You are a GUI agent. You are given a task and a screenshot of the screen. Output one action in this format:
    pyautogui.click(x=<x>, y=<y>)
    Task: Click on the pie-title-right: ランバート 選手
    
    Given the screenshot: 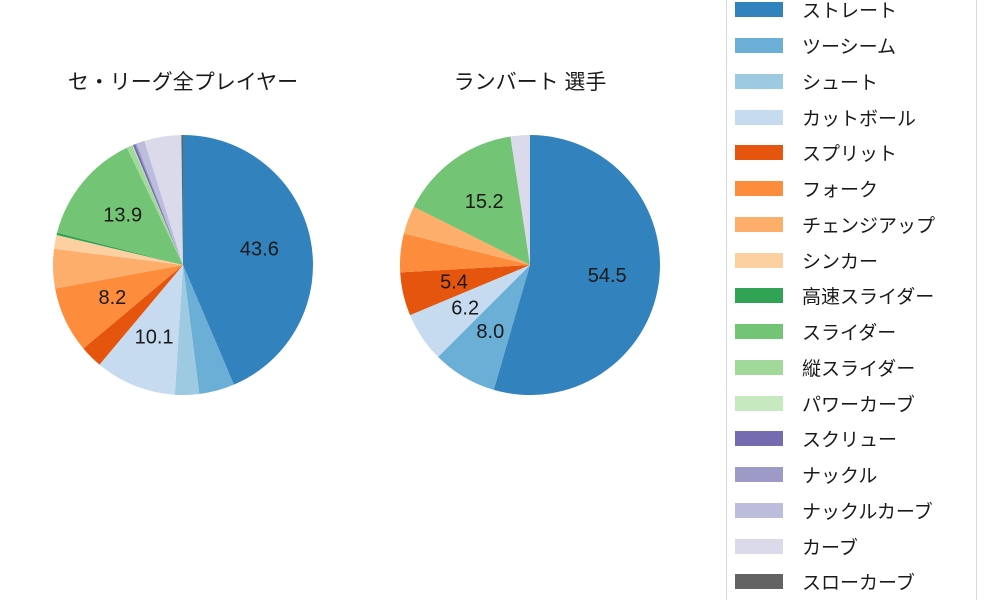 What is the action you would take?
    pyautogui.click(x=530, y=82)
    